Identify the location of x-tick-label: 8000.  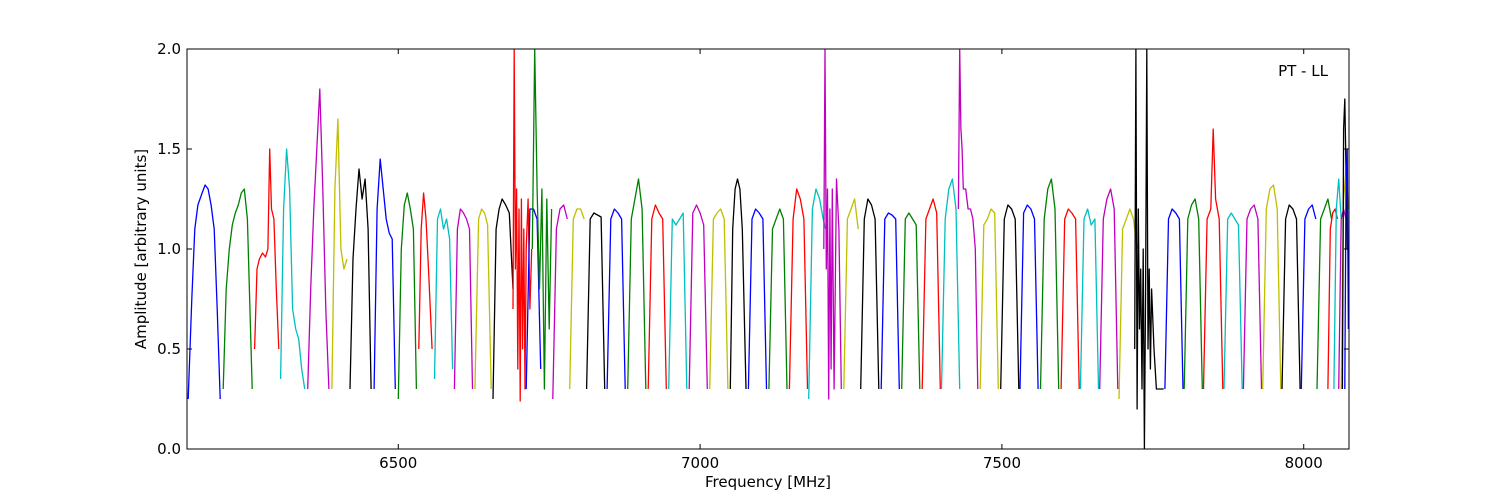
(1304, 463).